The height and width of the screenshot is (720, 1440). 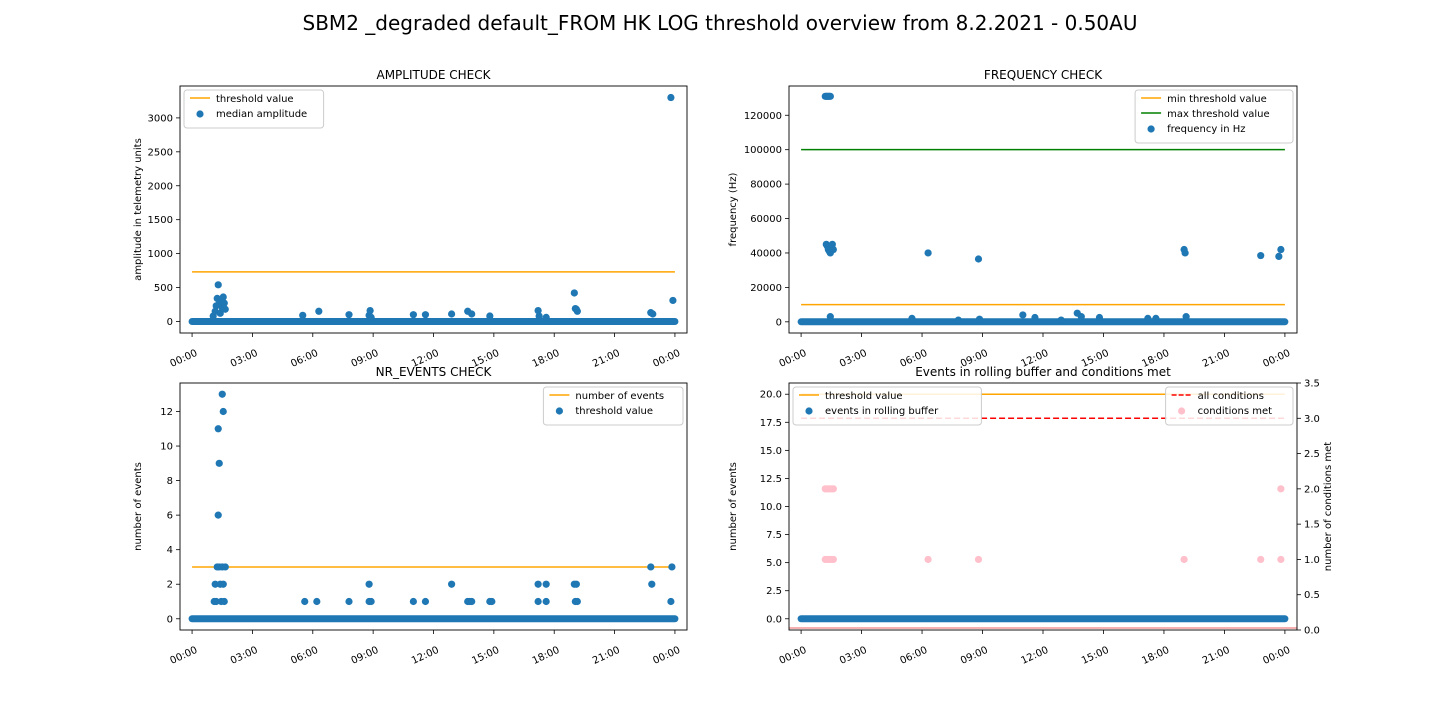 What do you see at coordinates (433, 75) in the screenshot?
I see `chart-title: AMPLITUDE CHECK` at bounding box center [433, 75].